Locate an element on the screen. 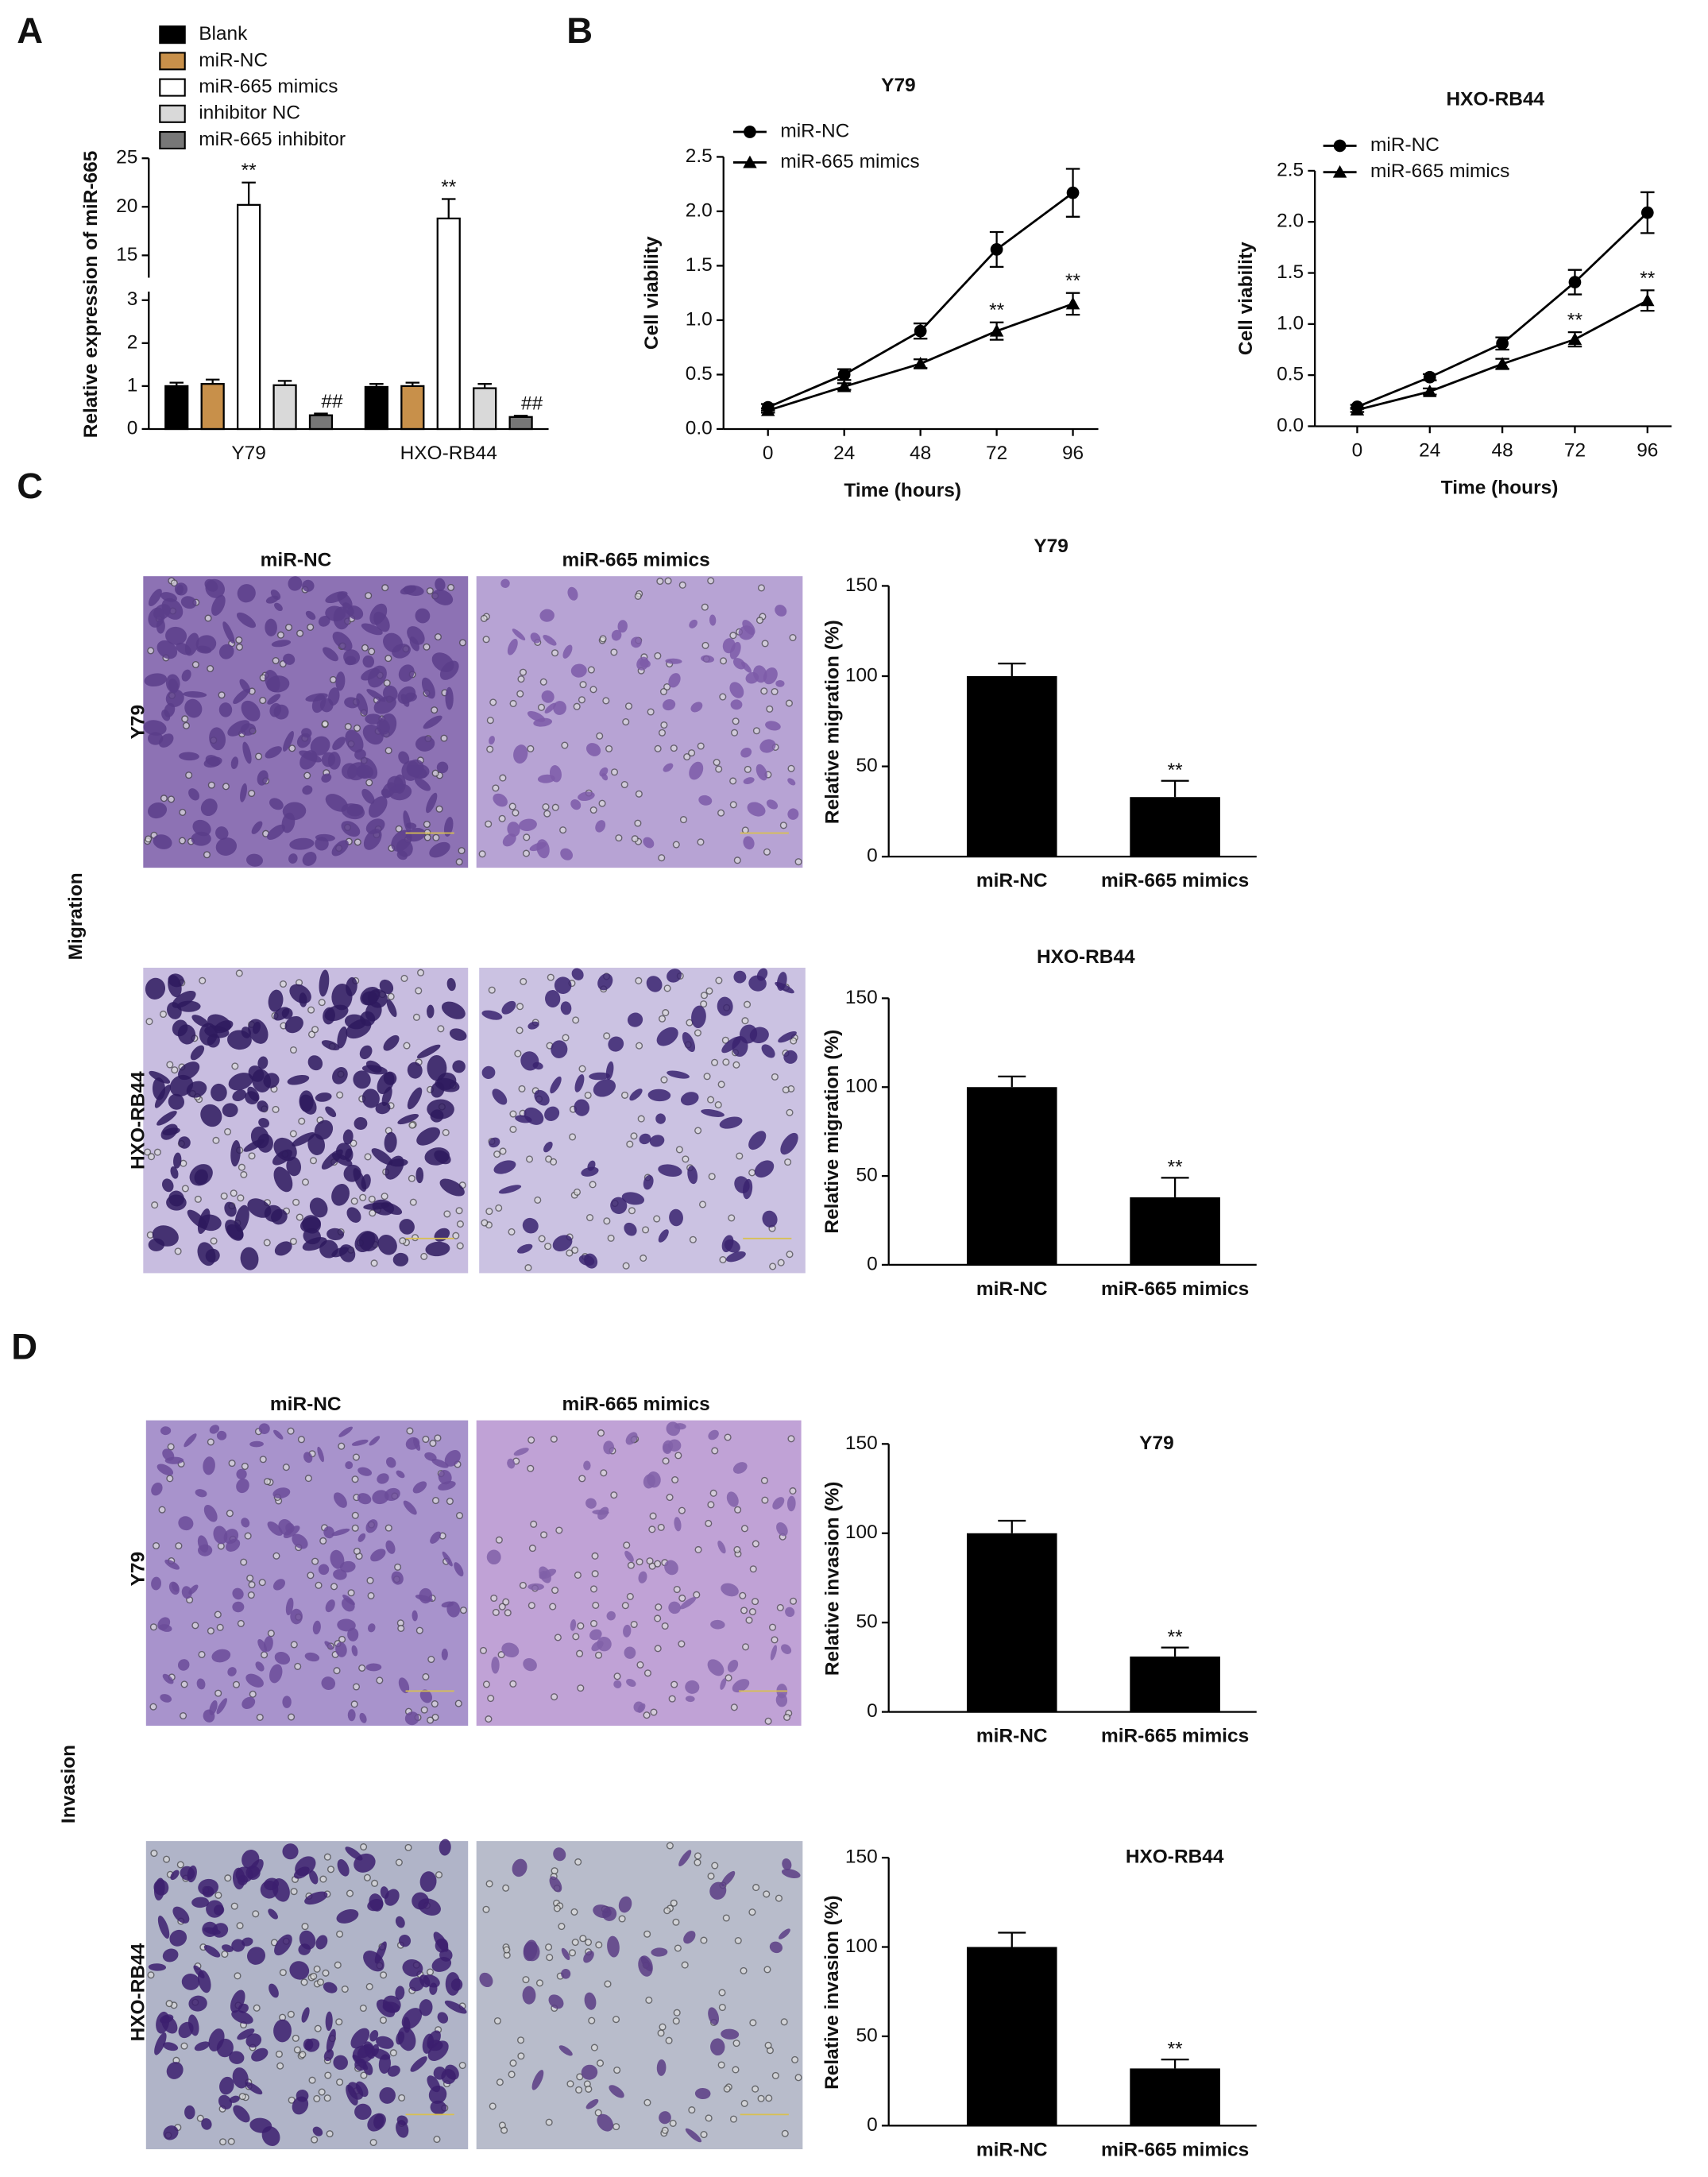 The image size is (1708, 2177). y-tick-label: 15 is located at coordinates (126, 254).